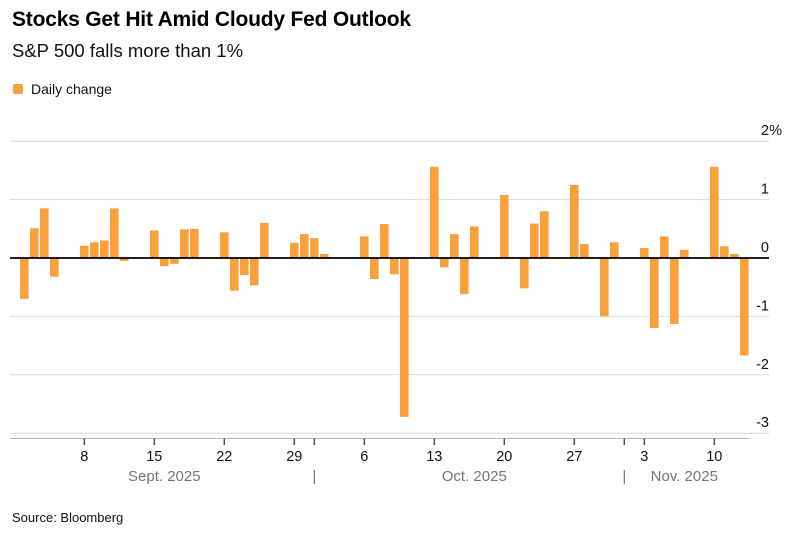 The image size is (786, 535). What do you see at coordinates (18, 89) in the screenshot?
I see `legend-swatch-icon` at bounding box center [18, 89].